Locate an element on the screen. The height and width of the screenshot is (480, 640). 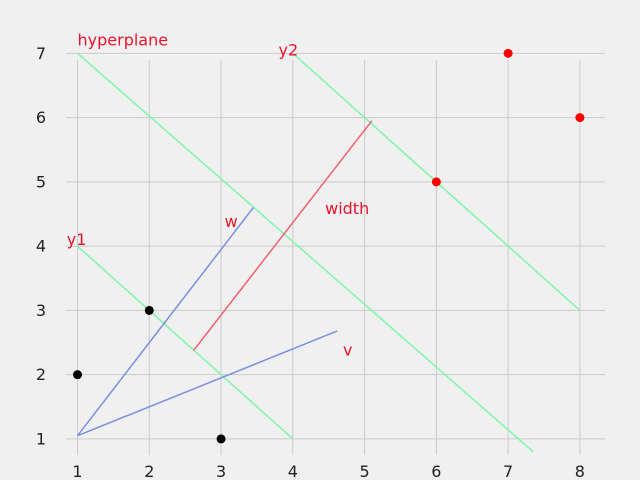
width-line is located at coordinates (283, 235).